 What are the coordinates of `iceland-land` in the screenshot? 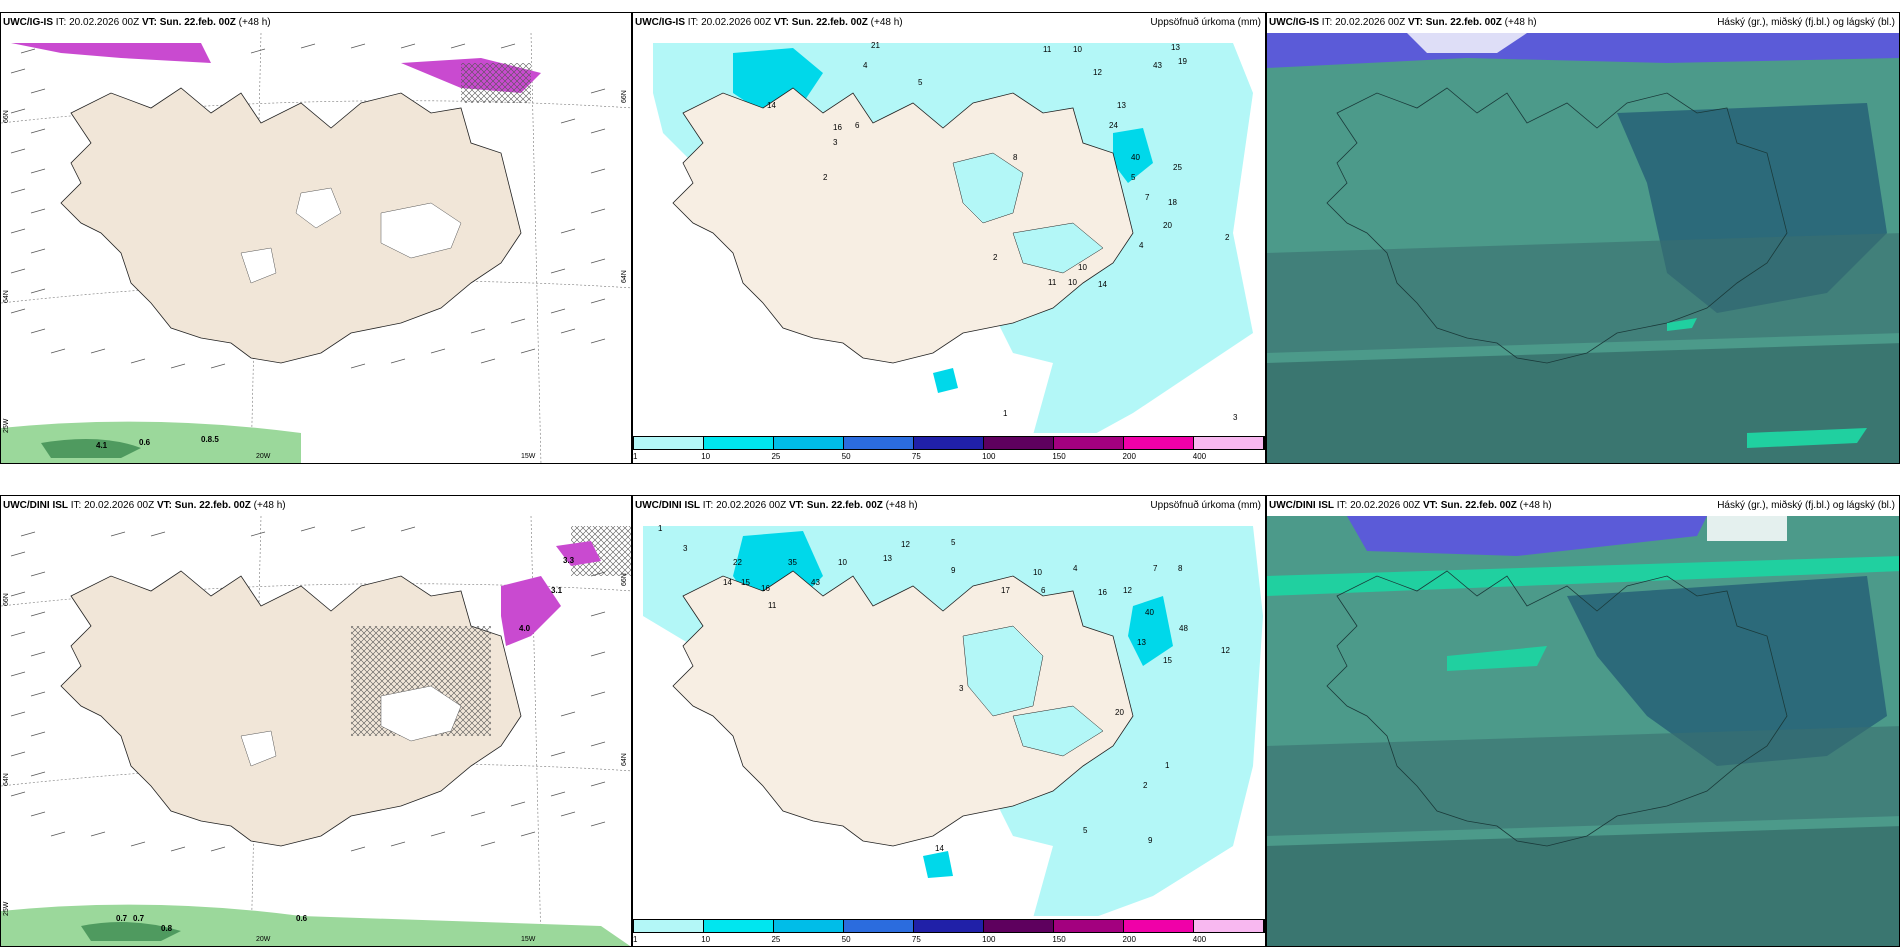 It's located at (903, 225).